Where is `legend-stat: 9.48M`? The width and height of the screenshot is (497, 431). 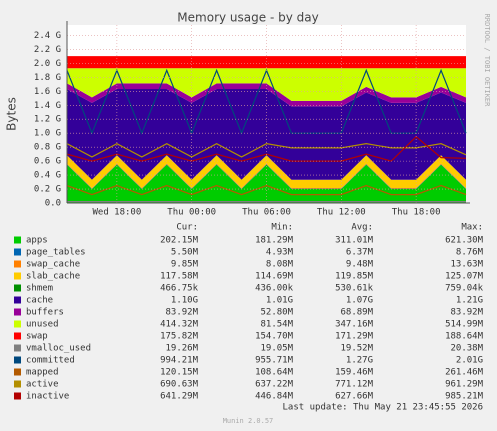
legend-stat: 9.48M is located at coordinates (360, 265).